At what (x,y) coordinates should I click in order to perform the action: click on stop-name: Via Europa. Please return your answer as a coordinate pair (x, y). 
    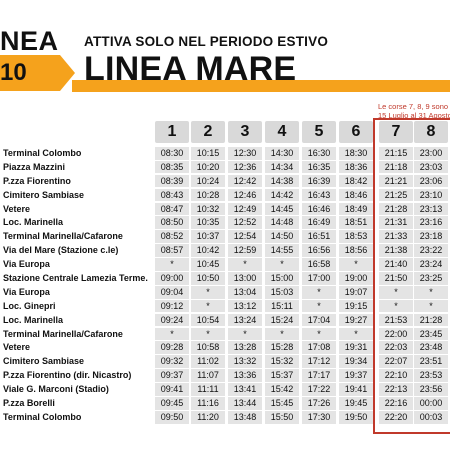
    Looking at the image, I should click on (26, 291).